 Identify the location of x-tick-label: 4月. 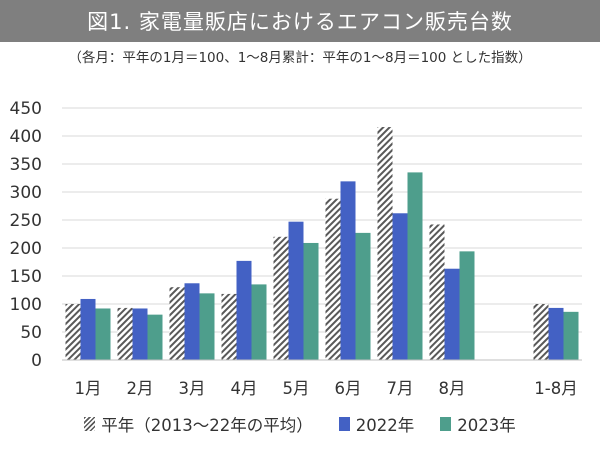
(244, 388).